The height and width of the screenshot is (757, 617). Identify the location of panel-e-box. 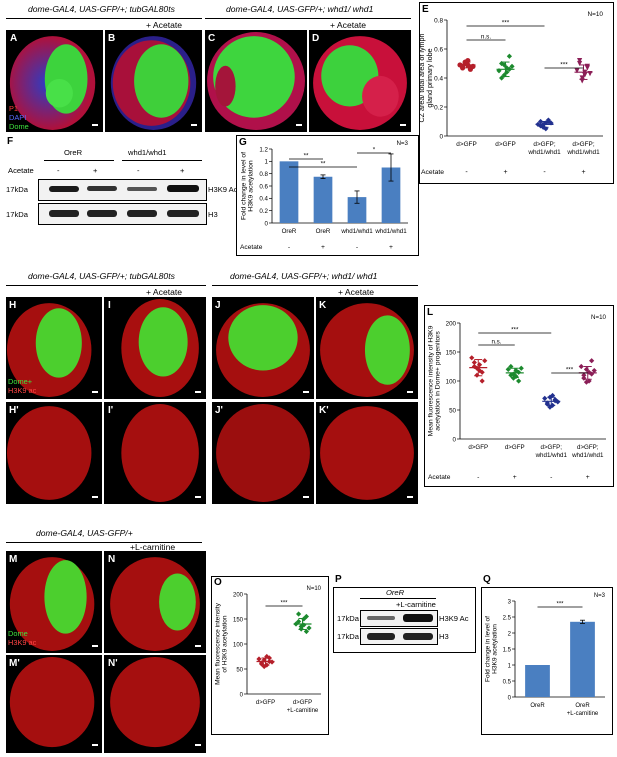
(516, 93).